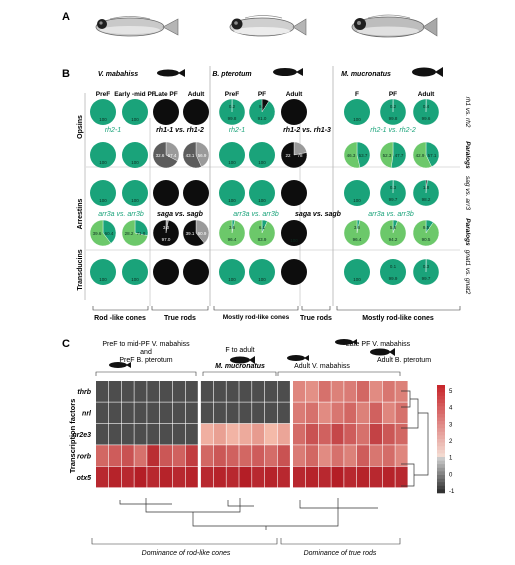  I want to click on pie-value-label: 39.1, so click(190, 233).